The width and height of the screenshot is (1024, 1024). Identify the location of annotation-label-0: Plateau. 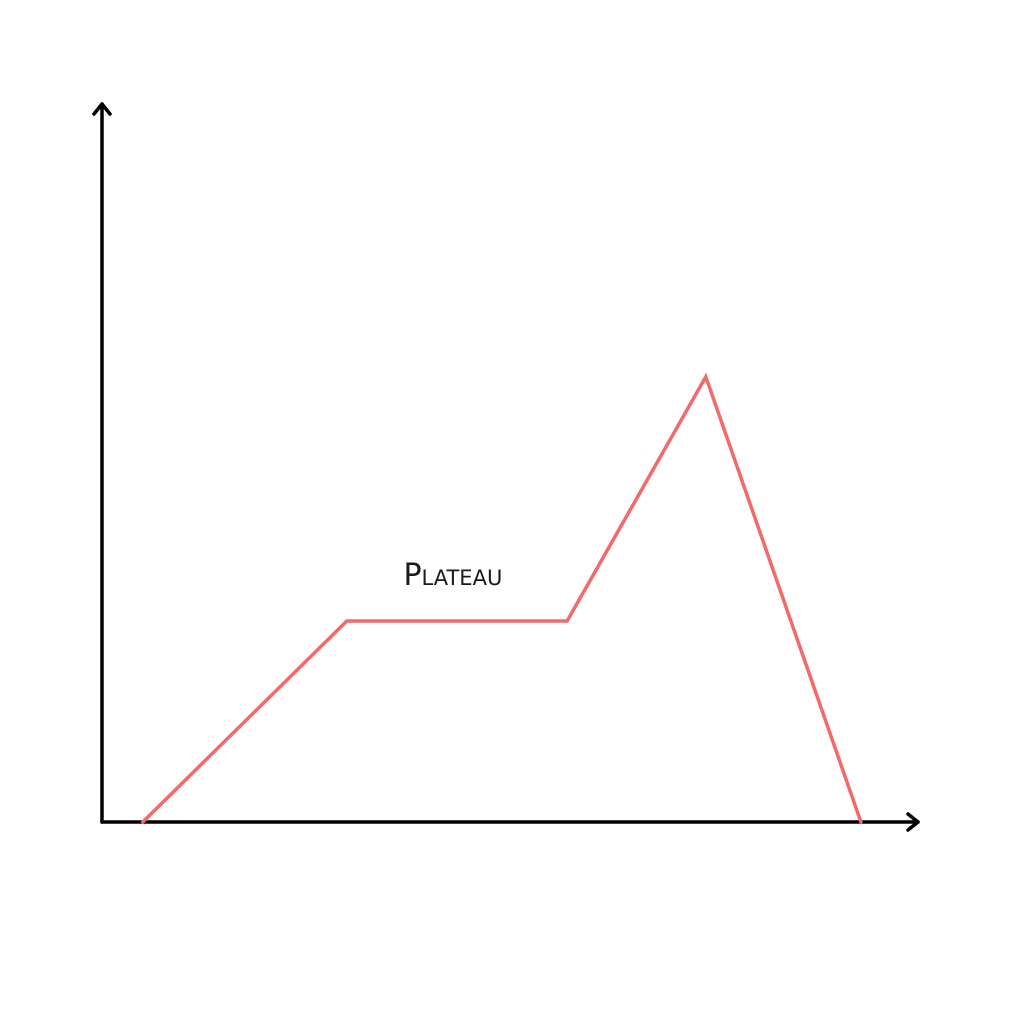
(452, 575).